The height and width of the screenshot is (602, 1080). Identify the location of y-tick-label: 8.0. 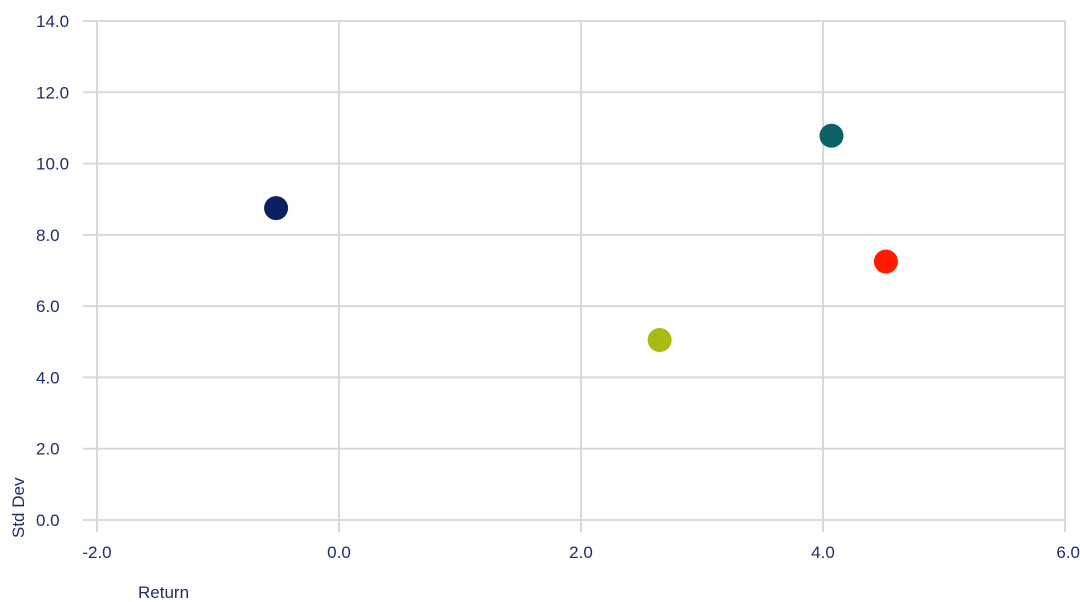
(48, 235).